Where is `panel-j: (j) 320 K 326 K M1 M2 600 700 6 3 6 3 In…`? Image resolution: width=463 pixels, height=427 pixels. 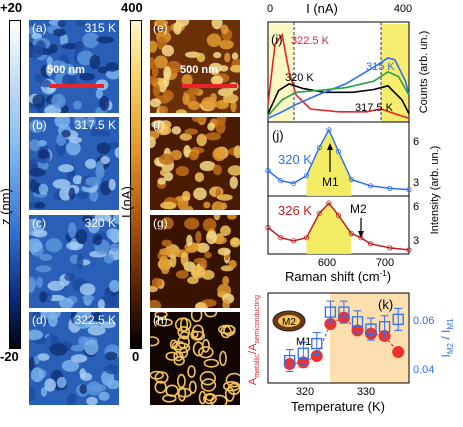
panel-j: (j) 320 K 326 K M1 M2 600 700 6 3 6 3 In… is located at coordinates (353, 202).